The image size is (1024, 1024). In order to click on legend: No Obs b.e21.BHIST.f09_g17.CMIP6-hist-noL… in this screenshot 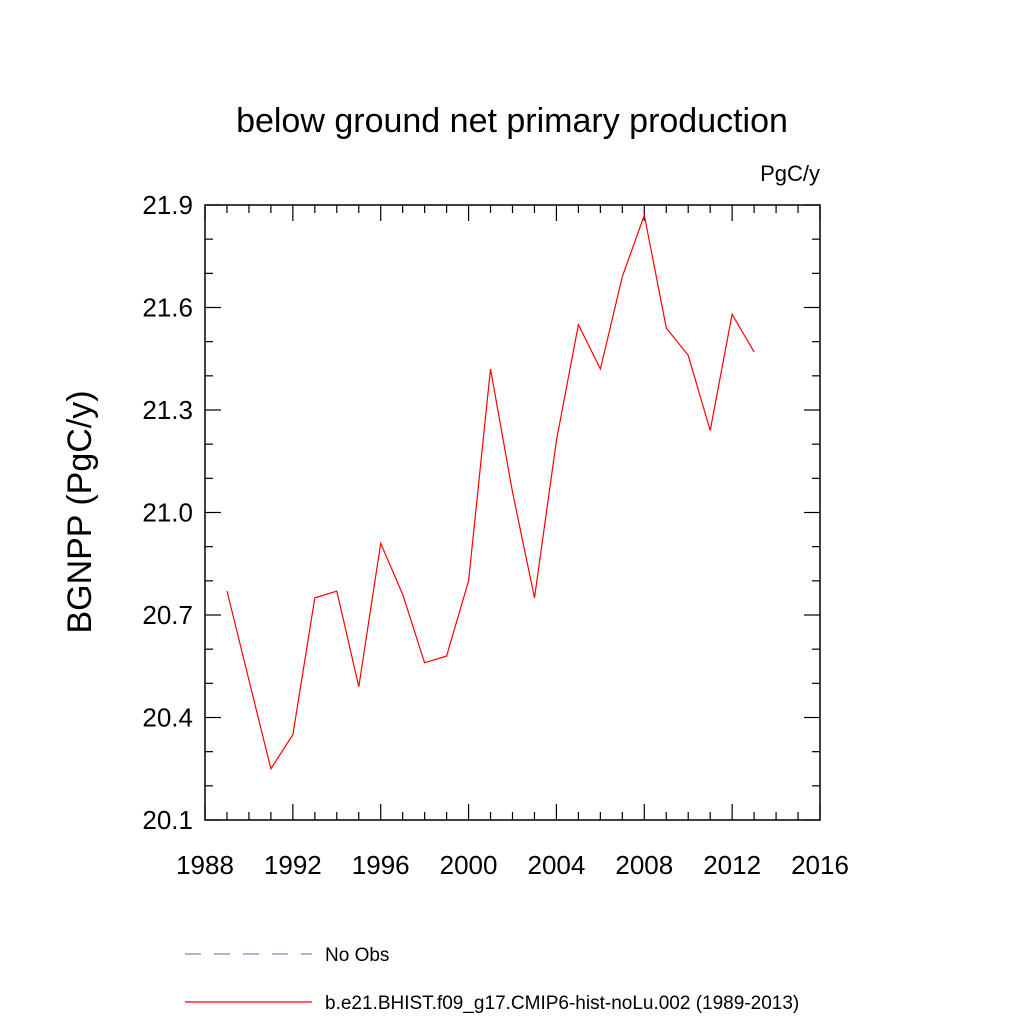, I will do `click(492, 979)`.